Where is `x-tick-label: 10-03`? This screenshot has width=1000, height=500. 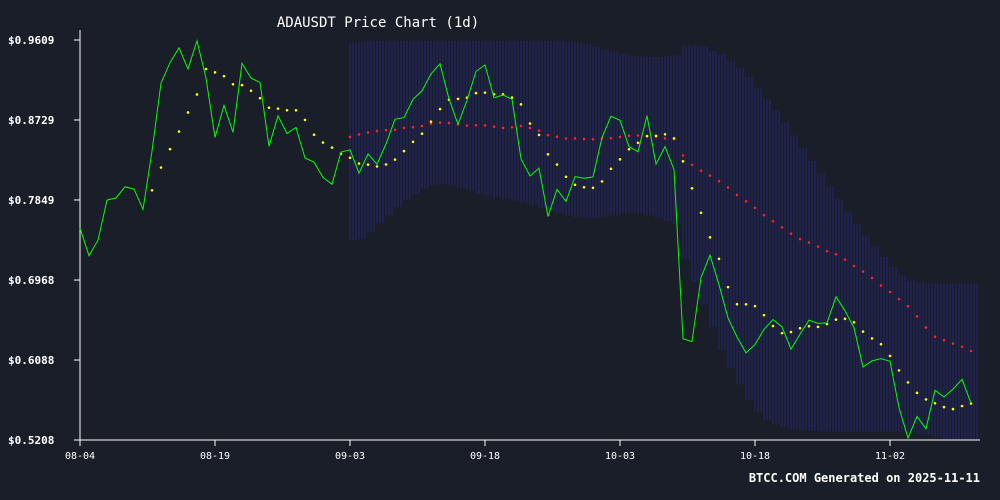
x-tick-label: 10-03 is located at coordinates (620, 456).